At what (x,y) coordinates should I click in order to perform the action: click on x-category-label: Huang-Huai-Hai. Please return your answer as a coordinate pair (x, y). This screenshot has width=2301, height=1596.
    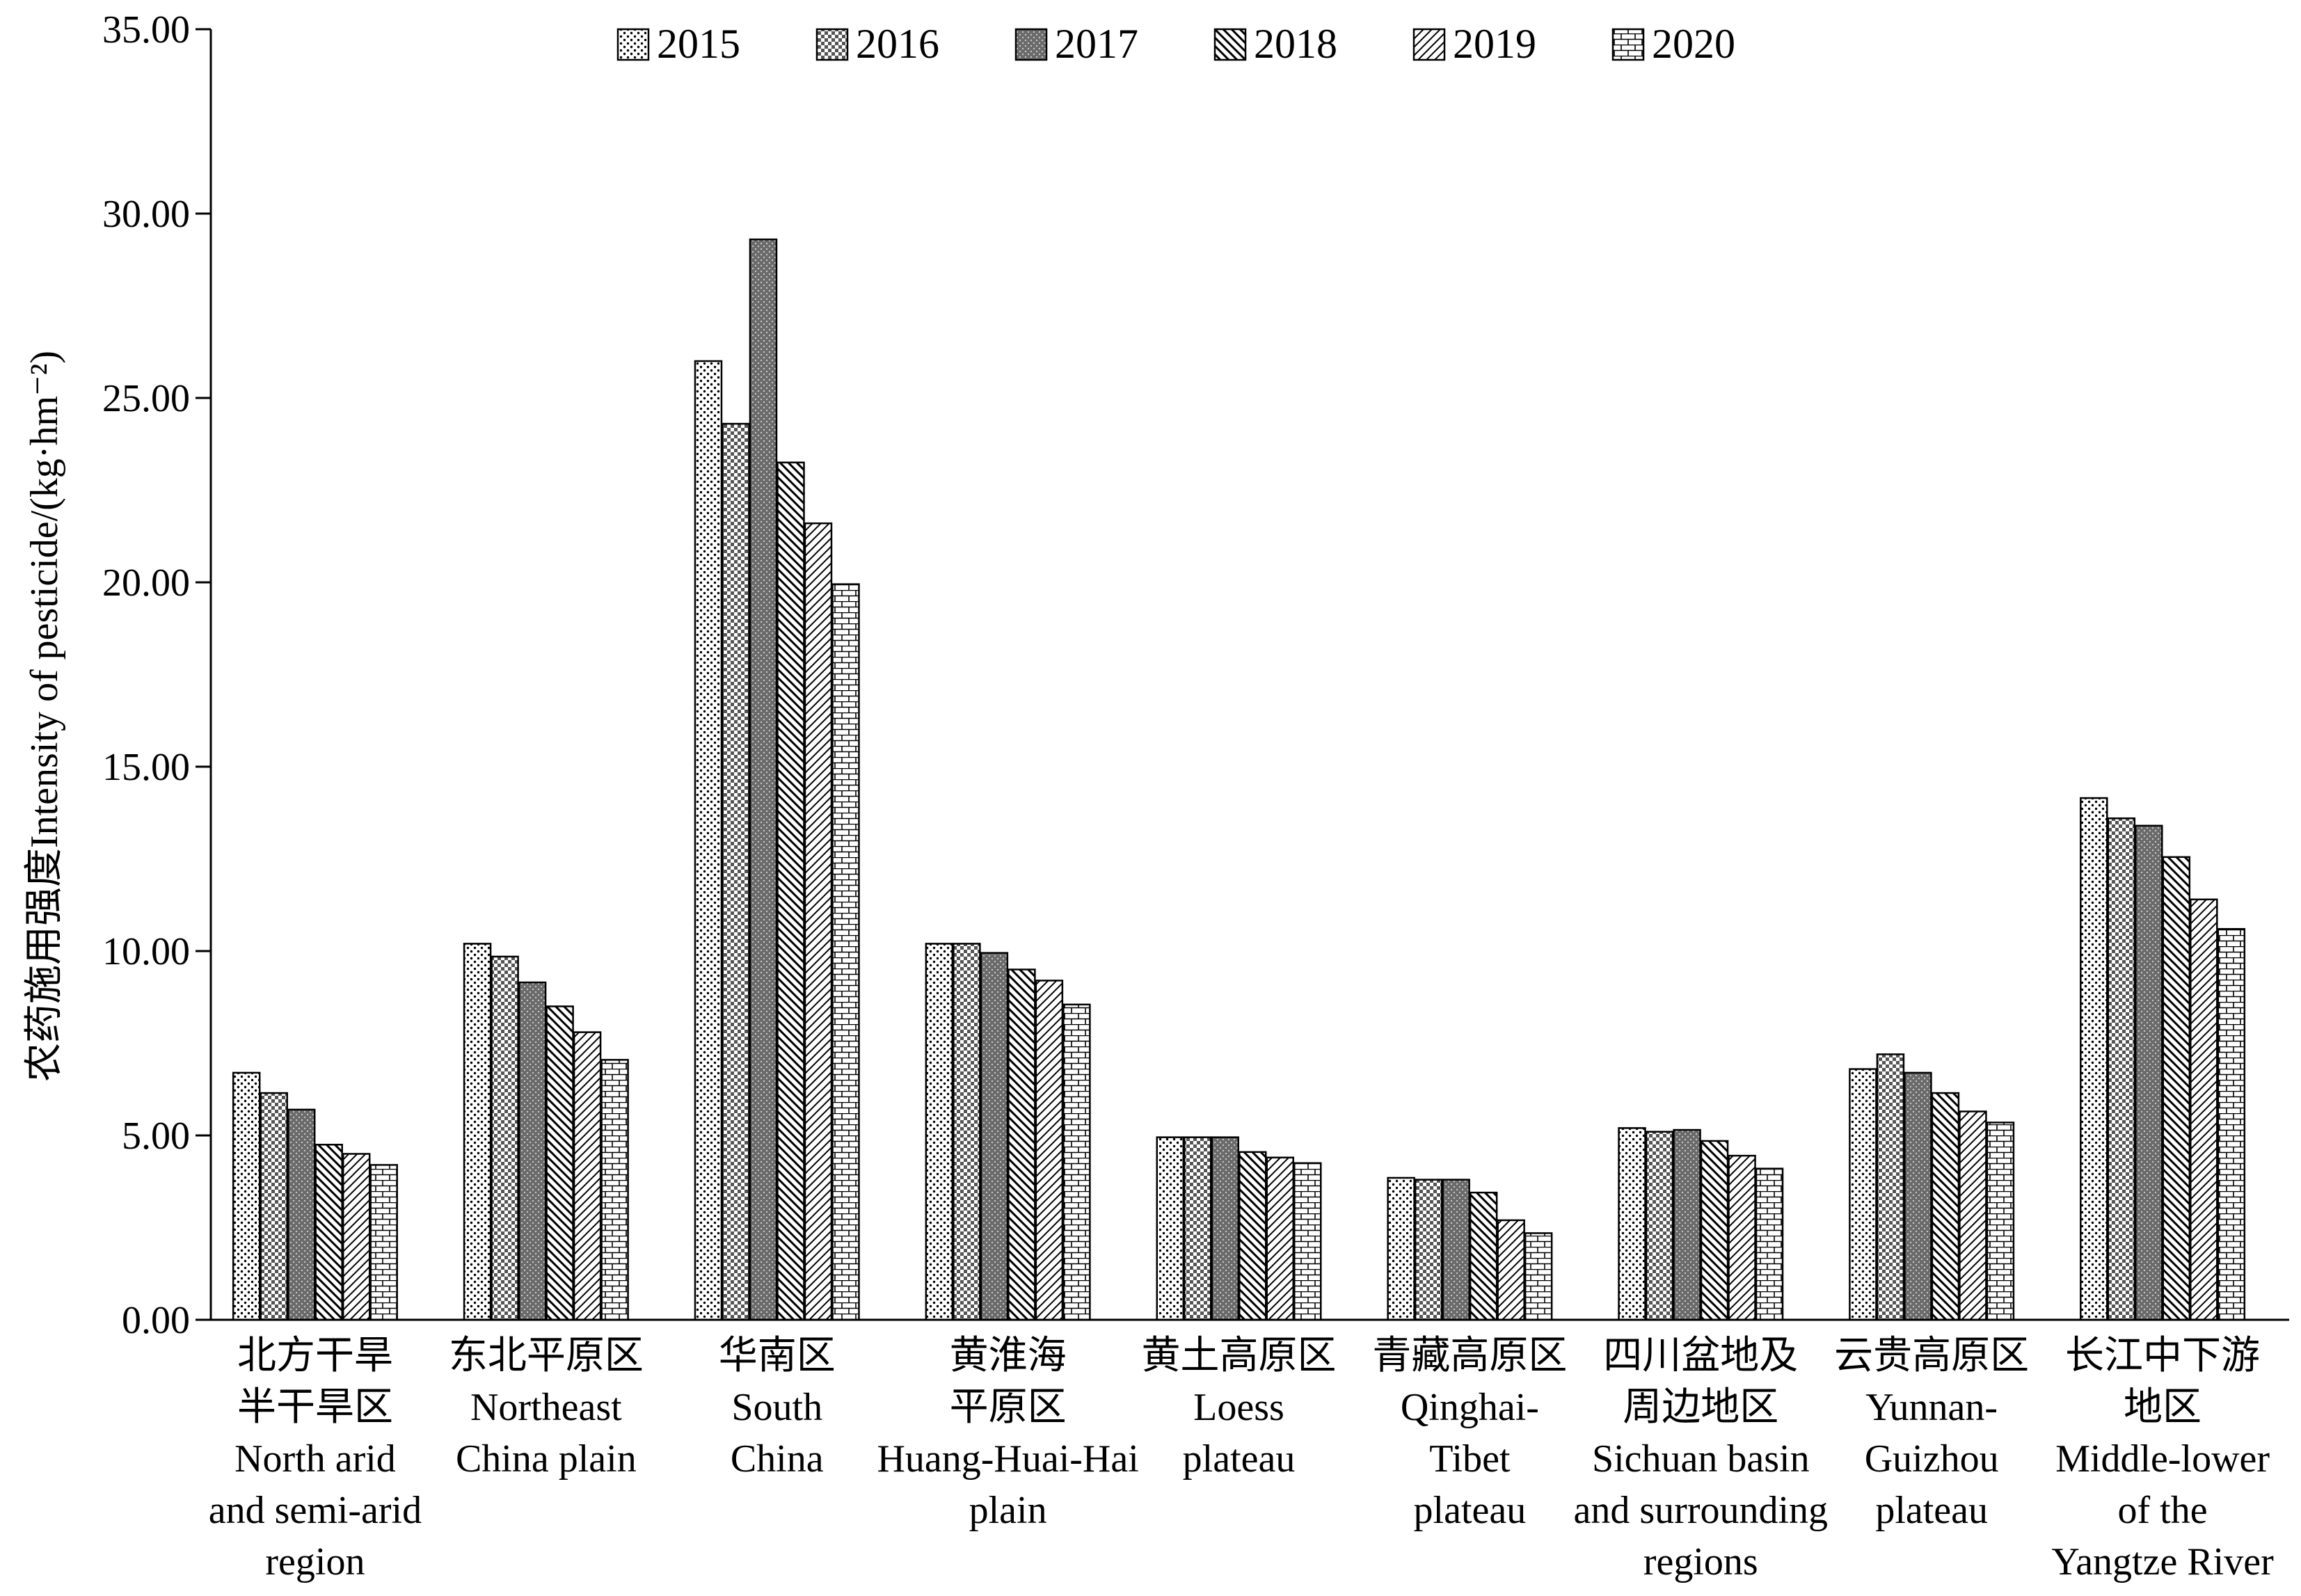
    Looking at the image, I should click on (1007, 1459).